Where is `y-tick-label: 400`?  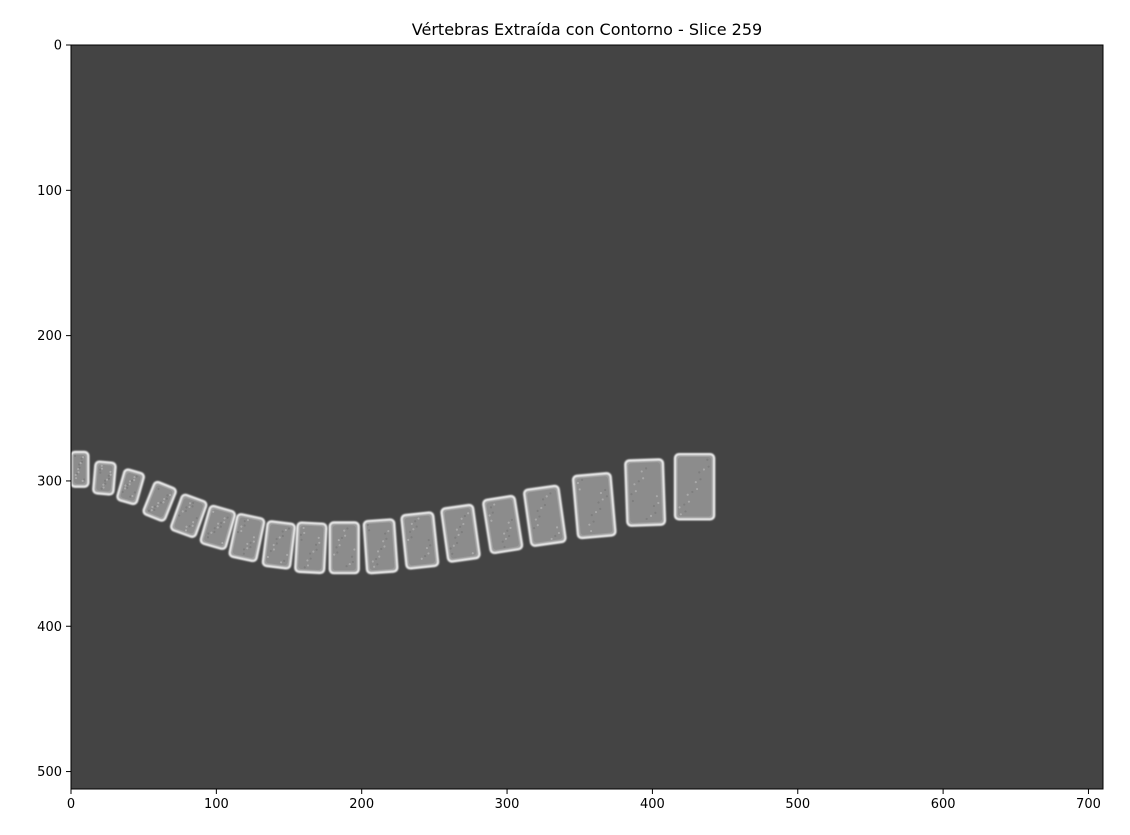
y-tick-label: 400 is located at coordinates (49, 627).